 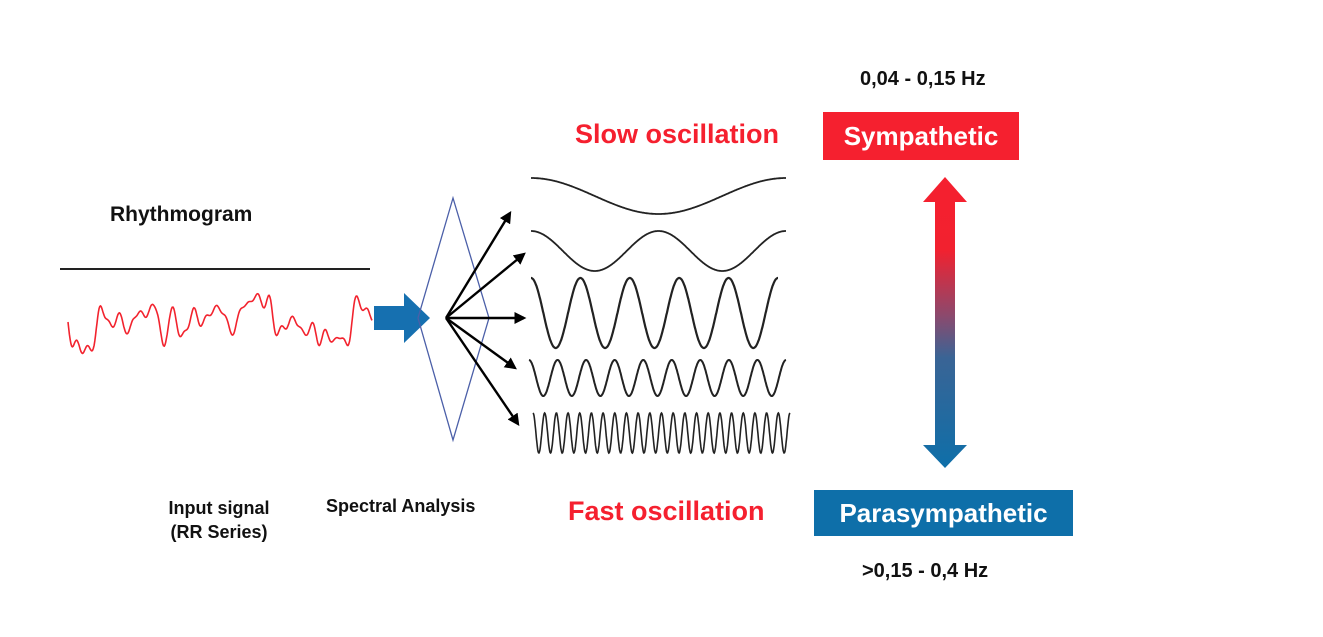 I want to click on rhythmogram-title: Rhythmogram, so click(x=181, y=214).